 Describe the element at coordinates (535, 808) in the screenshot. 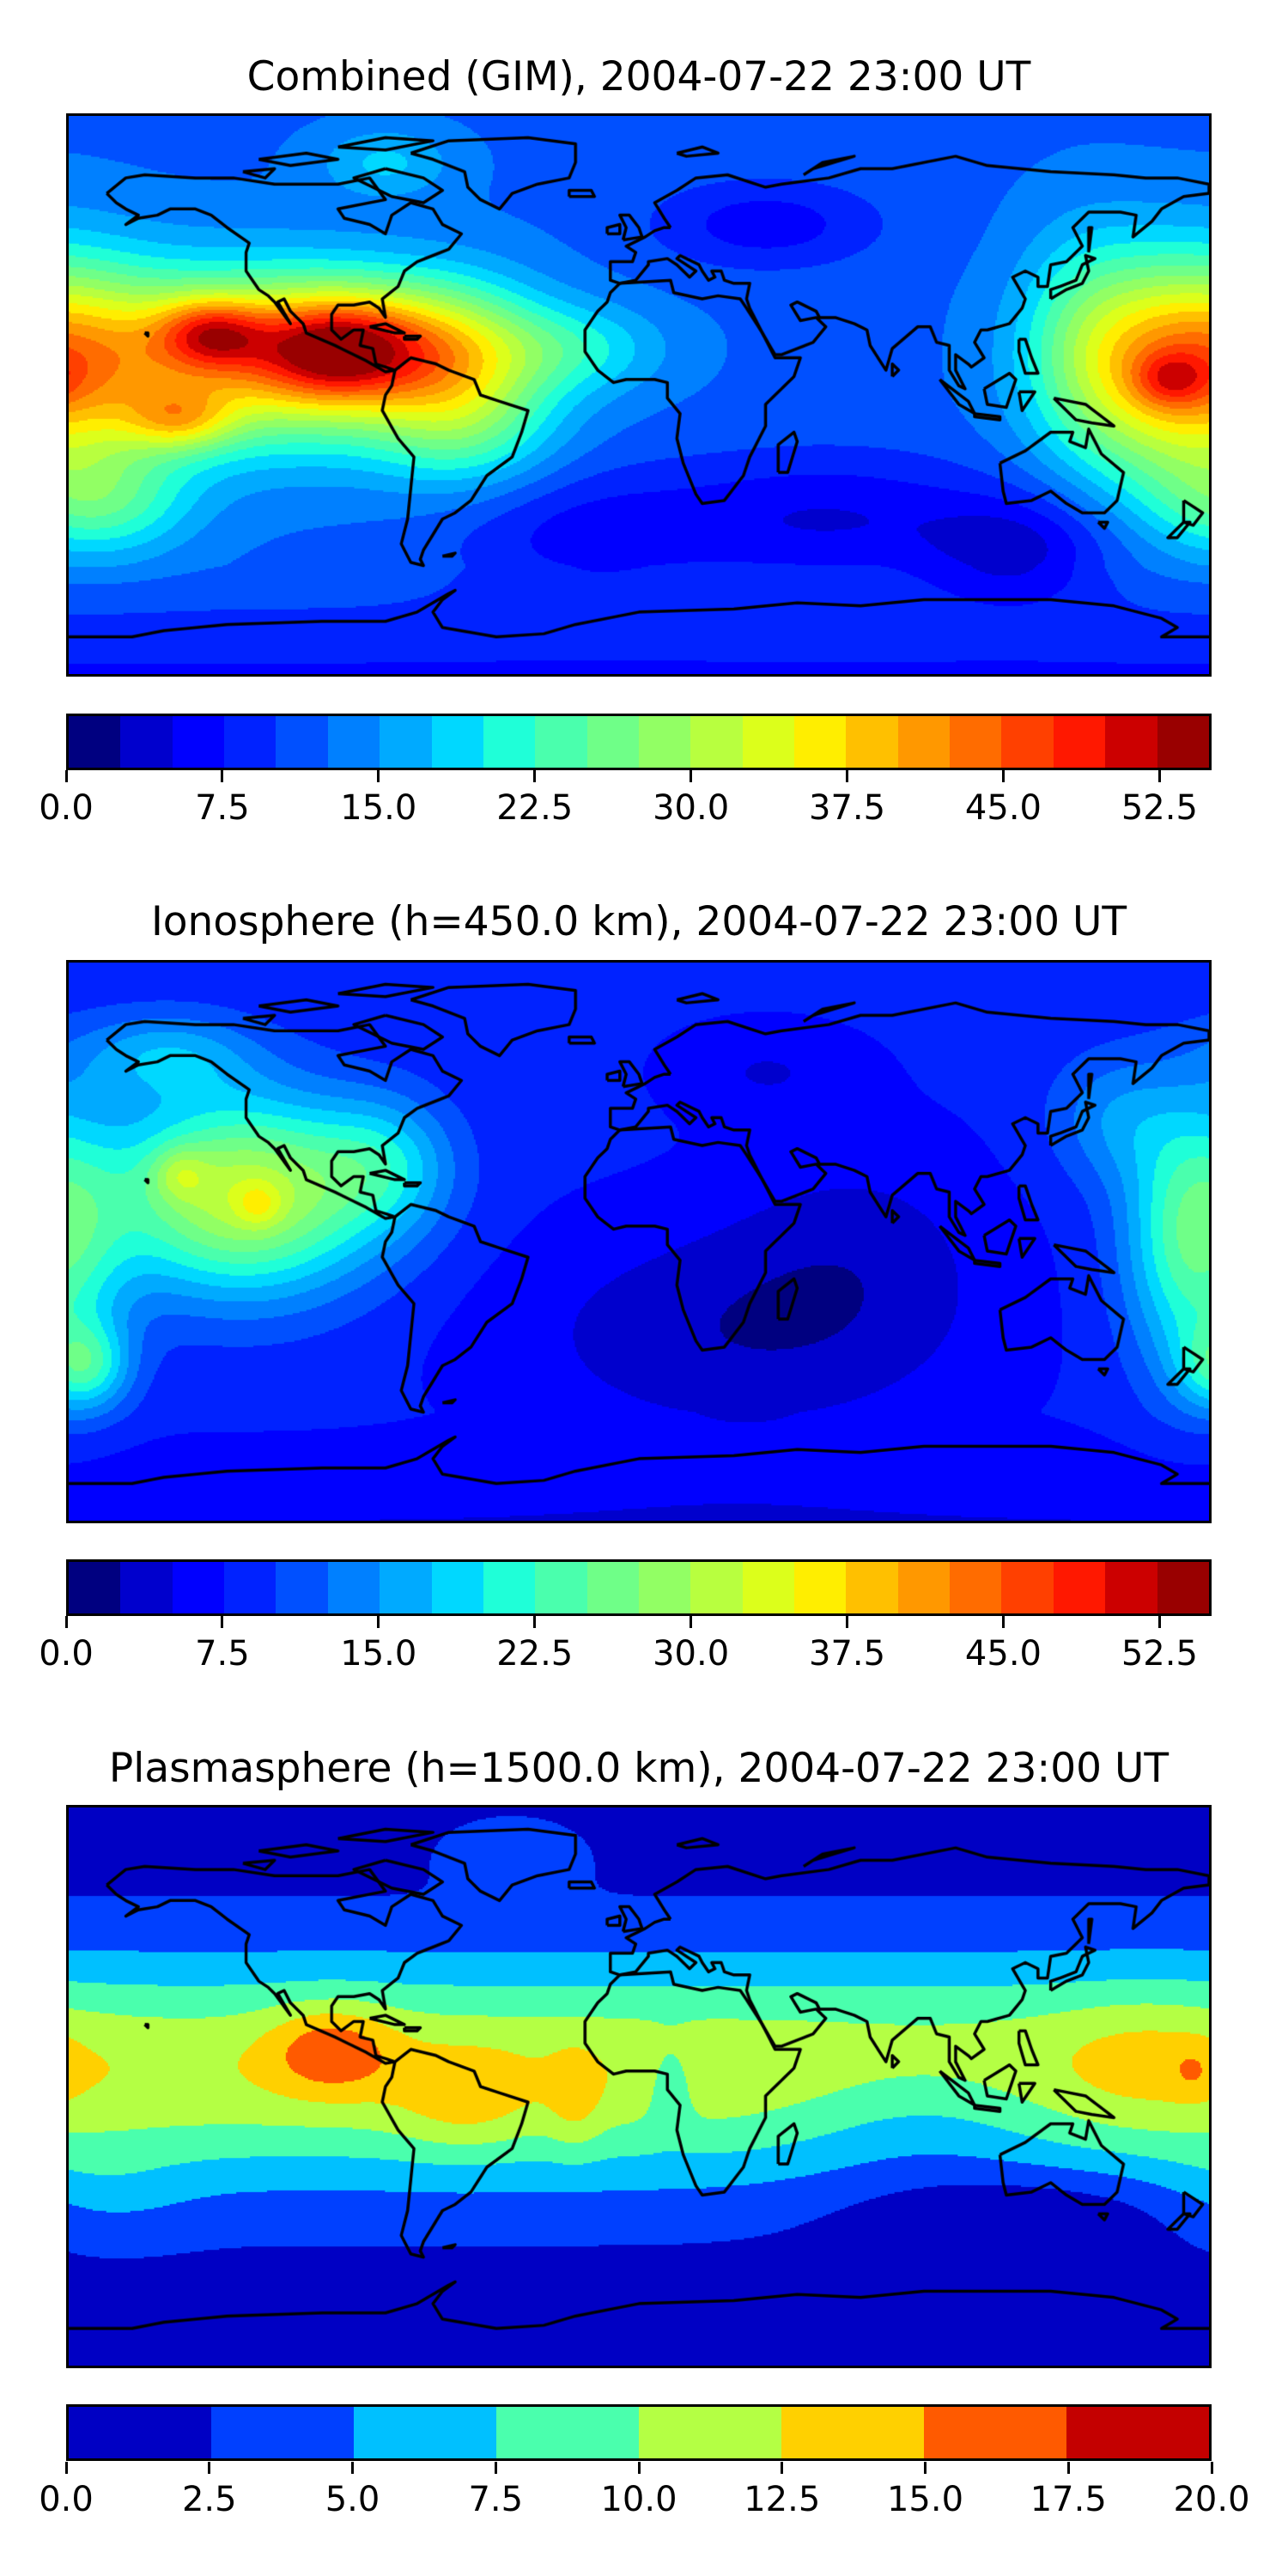

I see `colorbar-tick-label: 22.5` at that location.